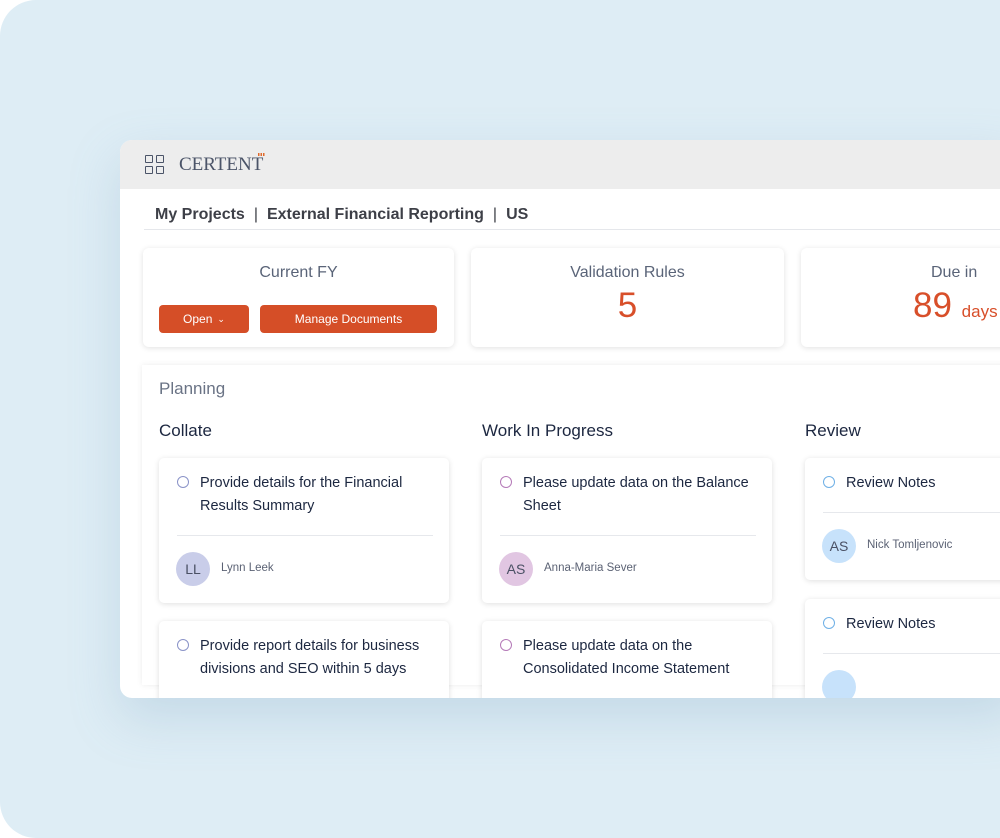  Describe the element at coordinates (910, 545) in the screenshot. I see `assignee-name: Nick Tomljenovic` at that location.